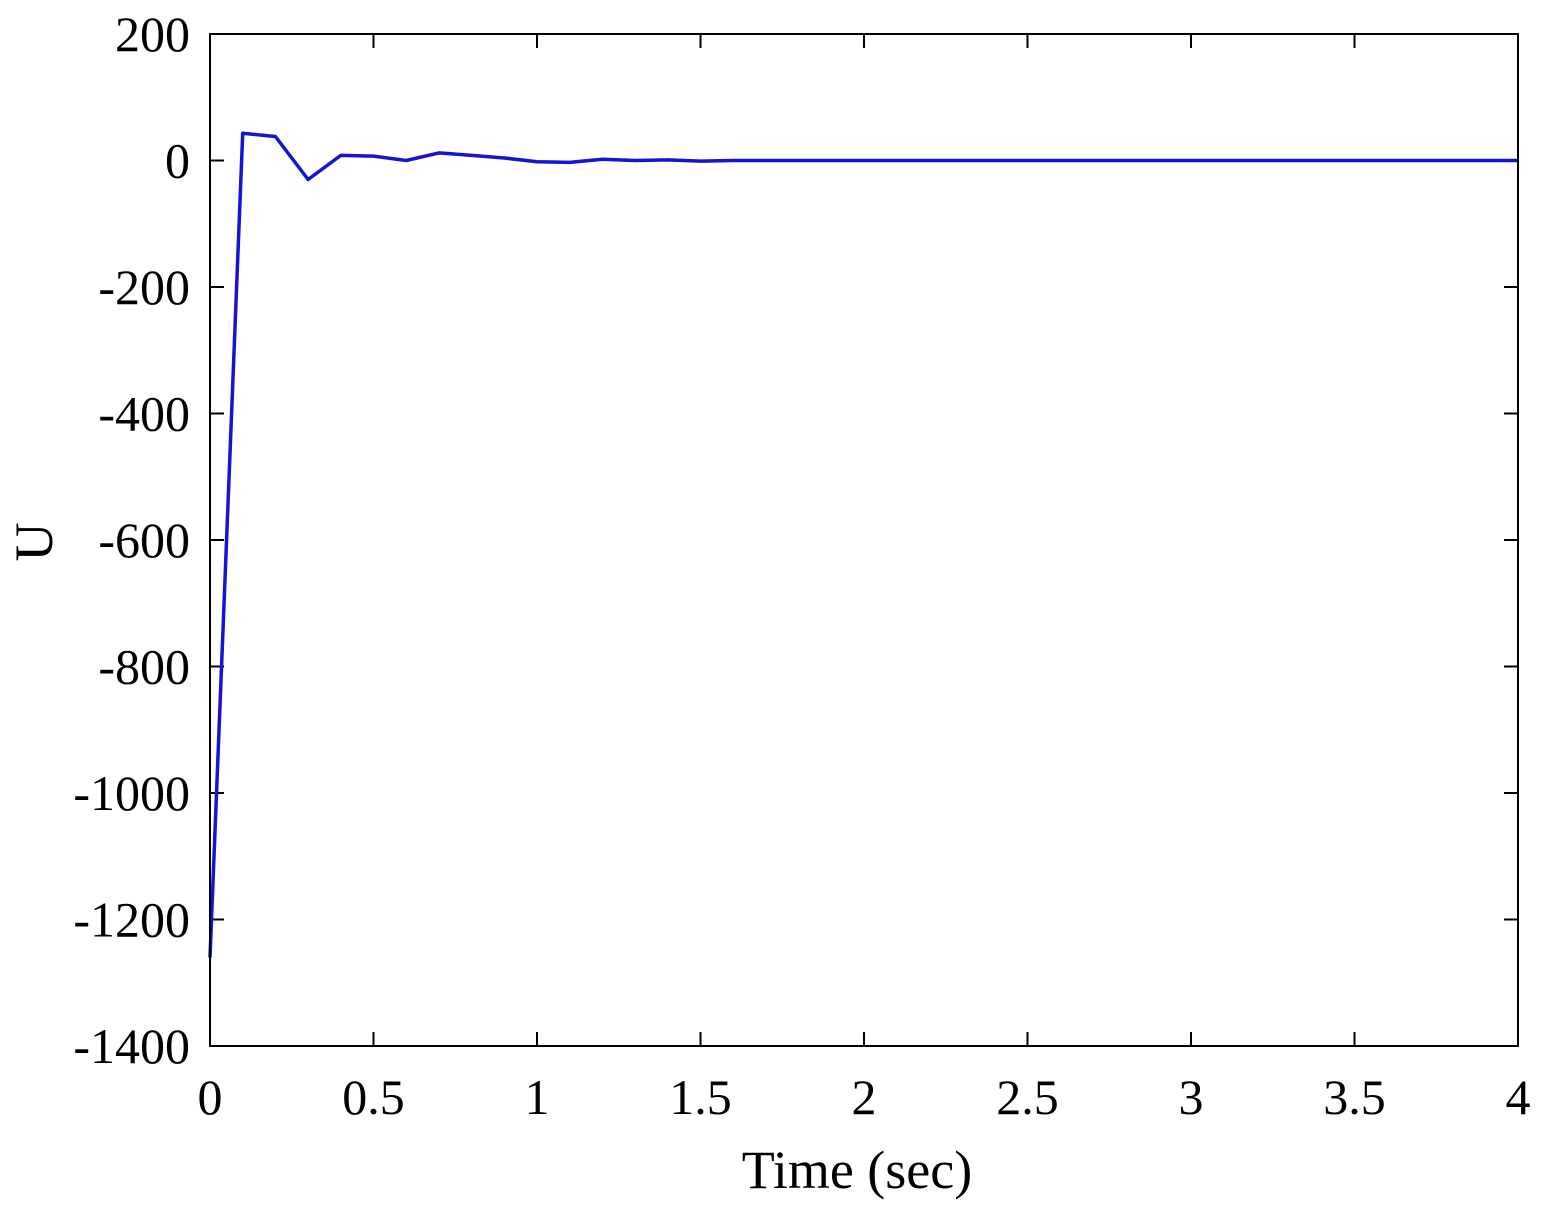 This screenshot has width=1545, height=1209. Describe the element at coordinates (177, 161) in the screenshot. I see `y-tick-label: 0` at that location.